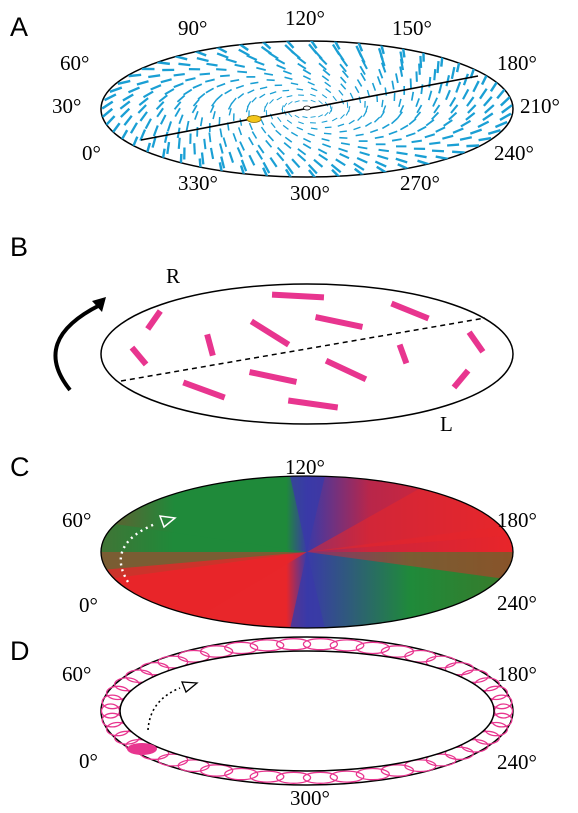 The width and height of the screenshot is (578, 813). What do you see at coordinates (303, 349) in the screenshot?
I see `dashed-axis` at bounding box center [303, 349].